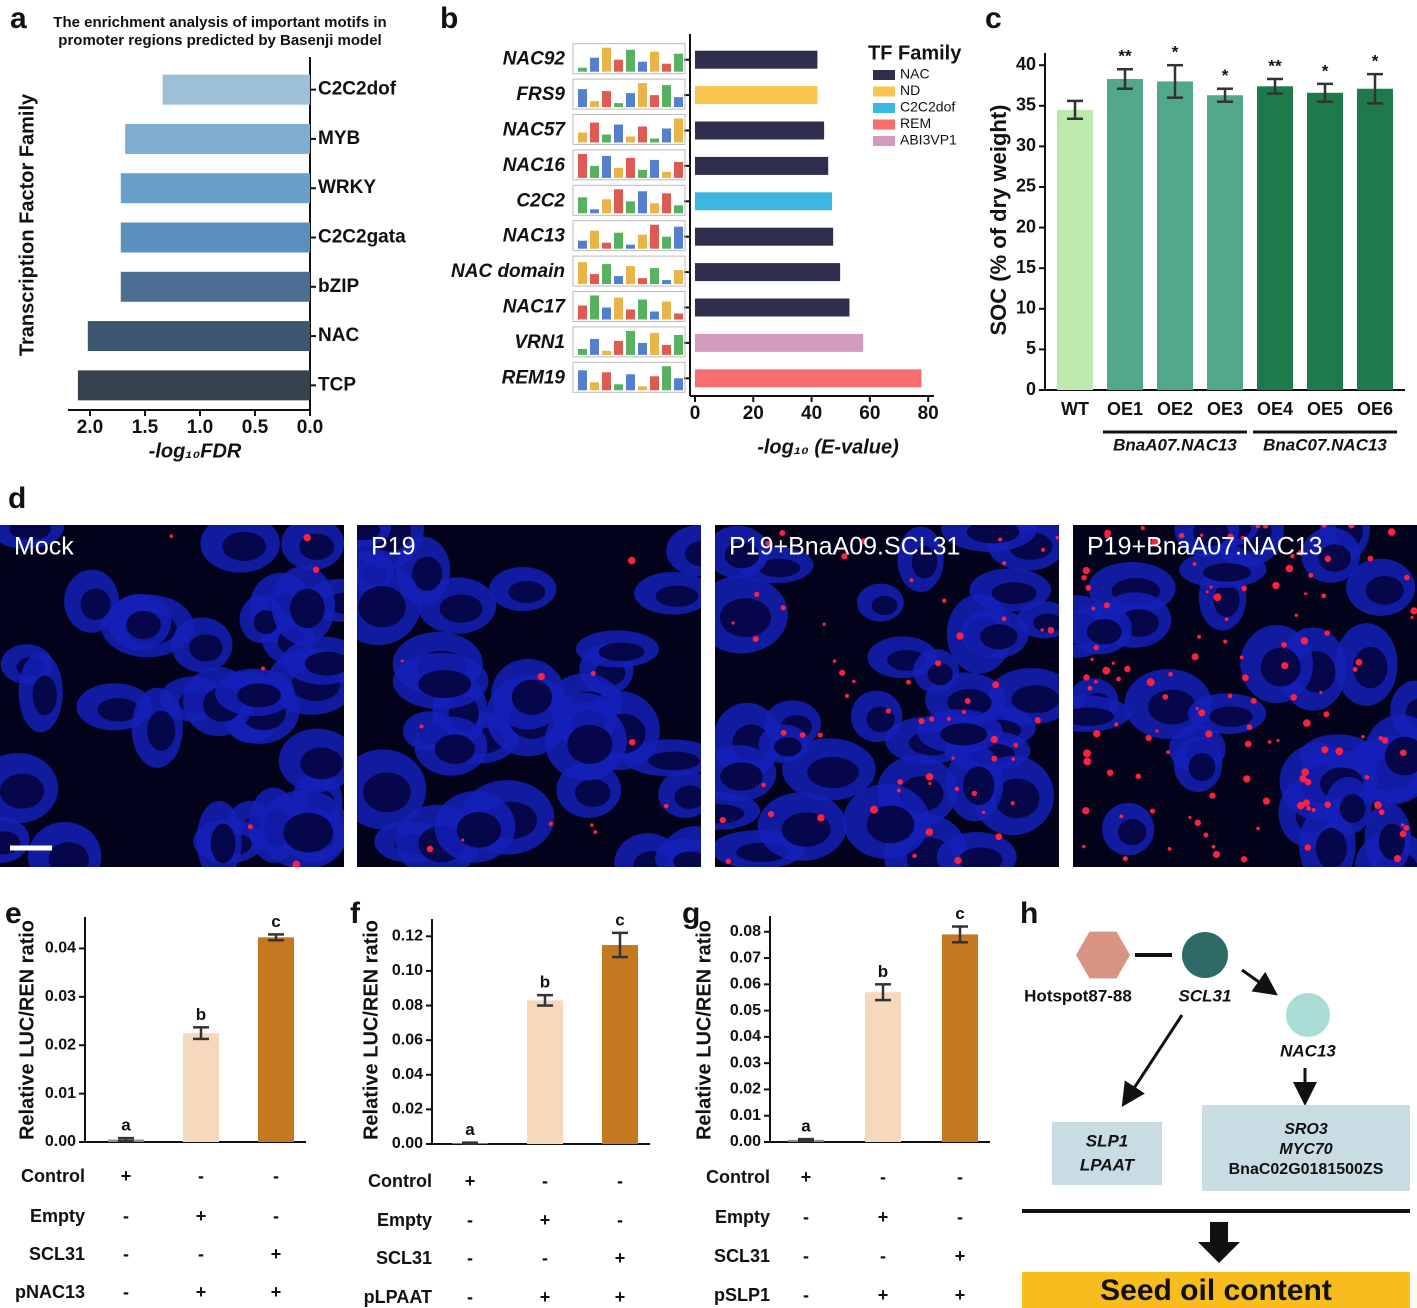 Image resolution: width=1417 pixels, height=1308 pixels. What do you see at coordinates (959, 913) in the screenshot?
I see `significance-label: c` at bounding box center [959, 913].